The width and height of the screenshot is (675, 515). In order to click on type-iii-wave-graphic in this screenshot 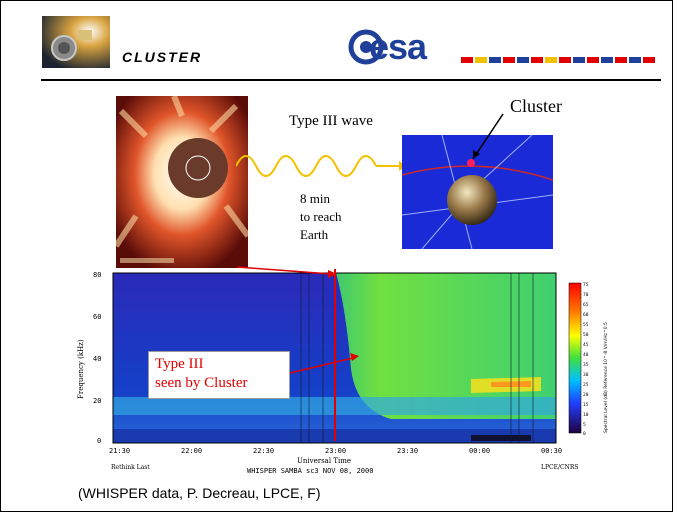, I will do `click(321, 166)`.